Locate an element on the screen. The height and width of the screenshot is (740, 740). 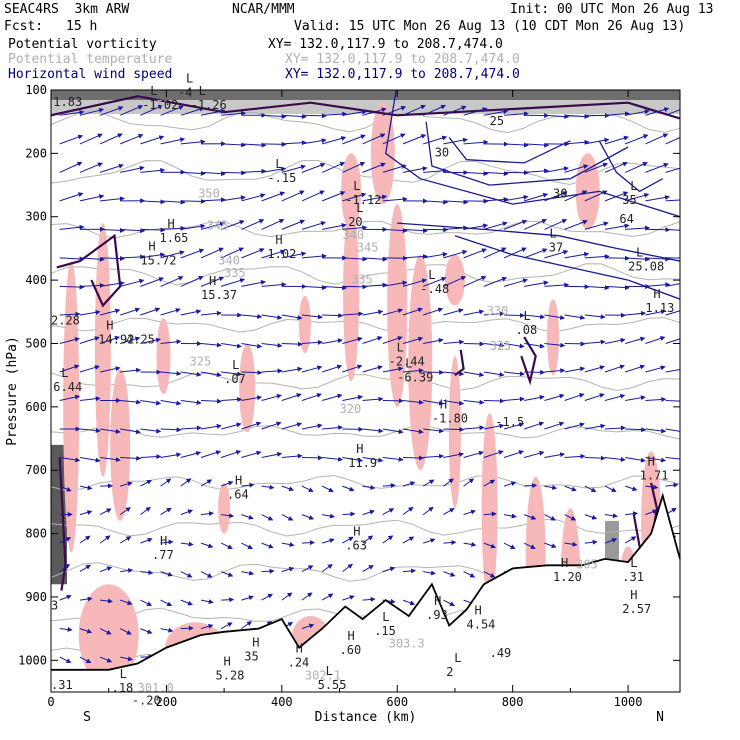
theta-label: 355 is located at coordinates (160, 105).